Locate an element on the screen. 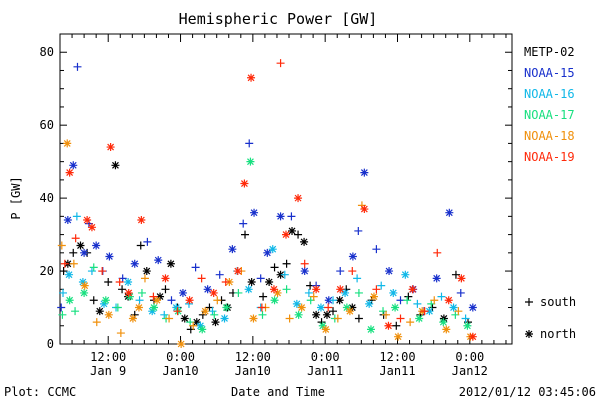 Image resolution: width=600 pixels, height=400 pixels. y-axis-label: P [GW] is located at coordinates (16, 197).